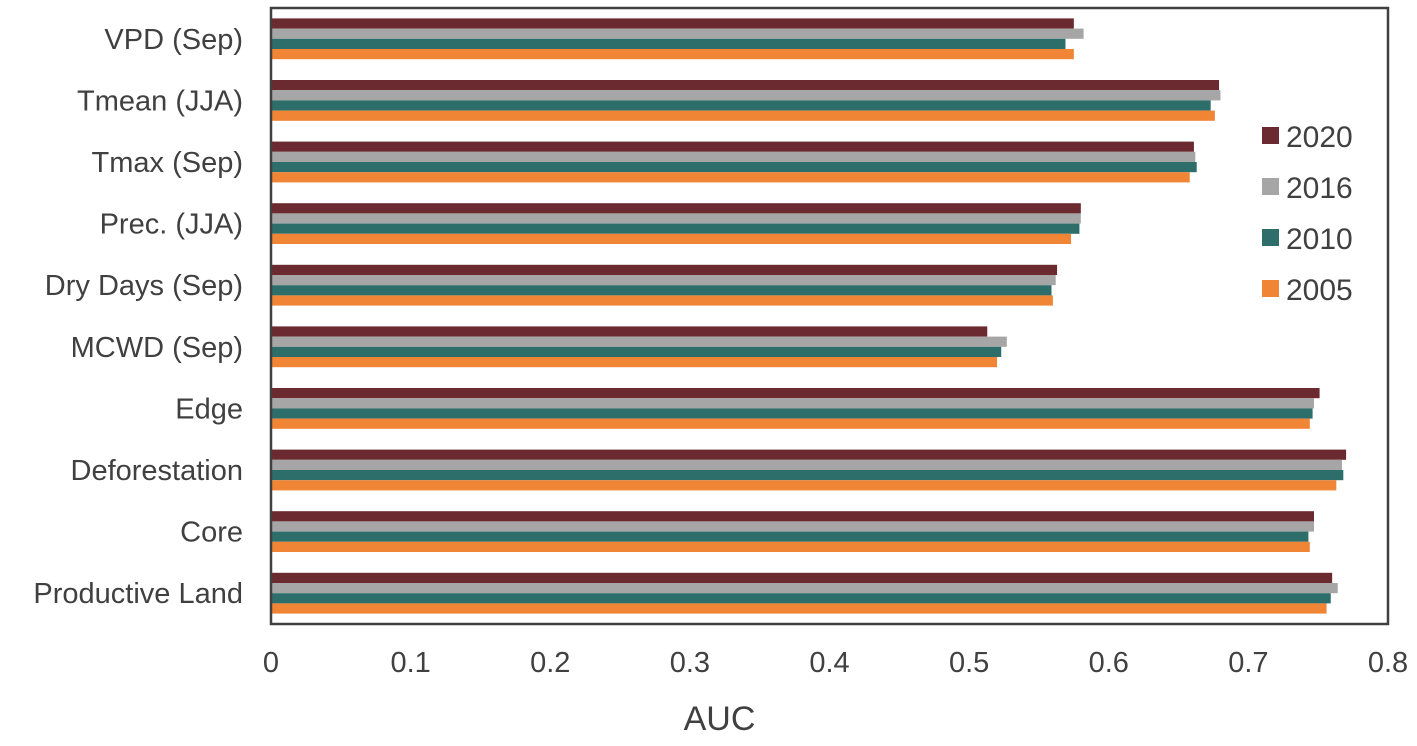  What do you see at coordinates (138, 594) in the screenshot?
I see `category-label: Productive Land` at bounding box center [138, 594].